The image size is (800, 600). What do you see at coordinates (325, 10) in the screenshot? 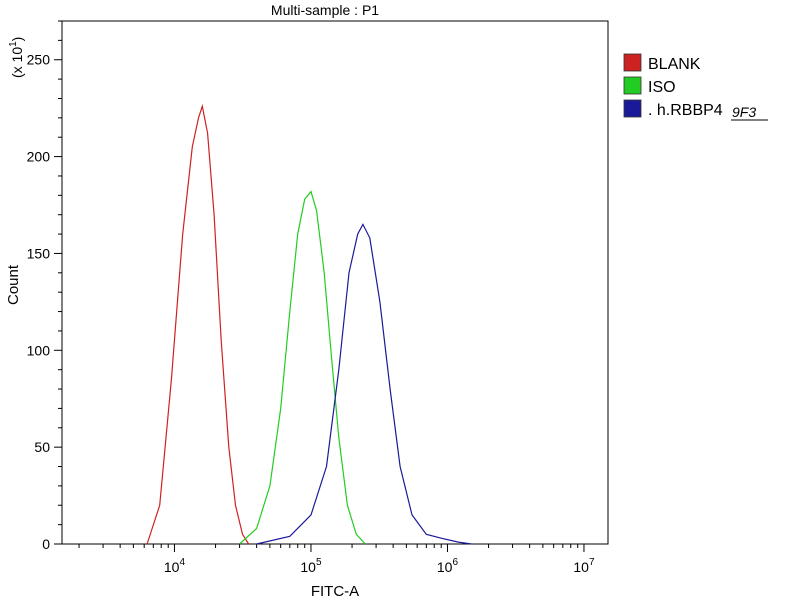
I see `chart-title: Multi-sample : P1` at bounding box center [325, 10].